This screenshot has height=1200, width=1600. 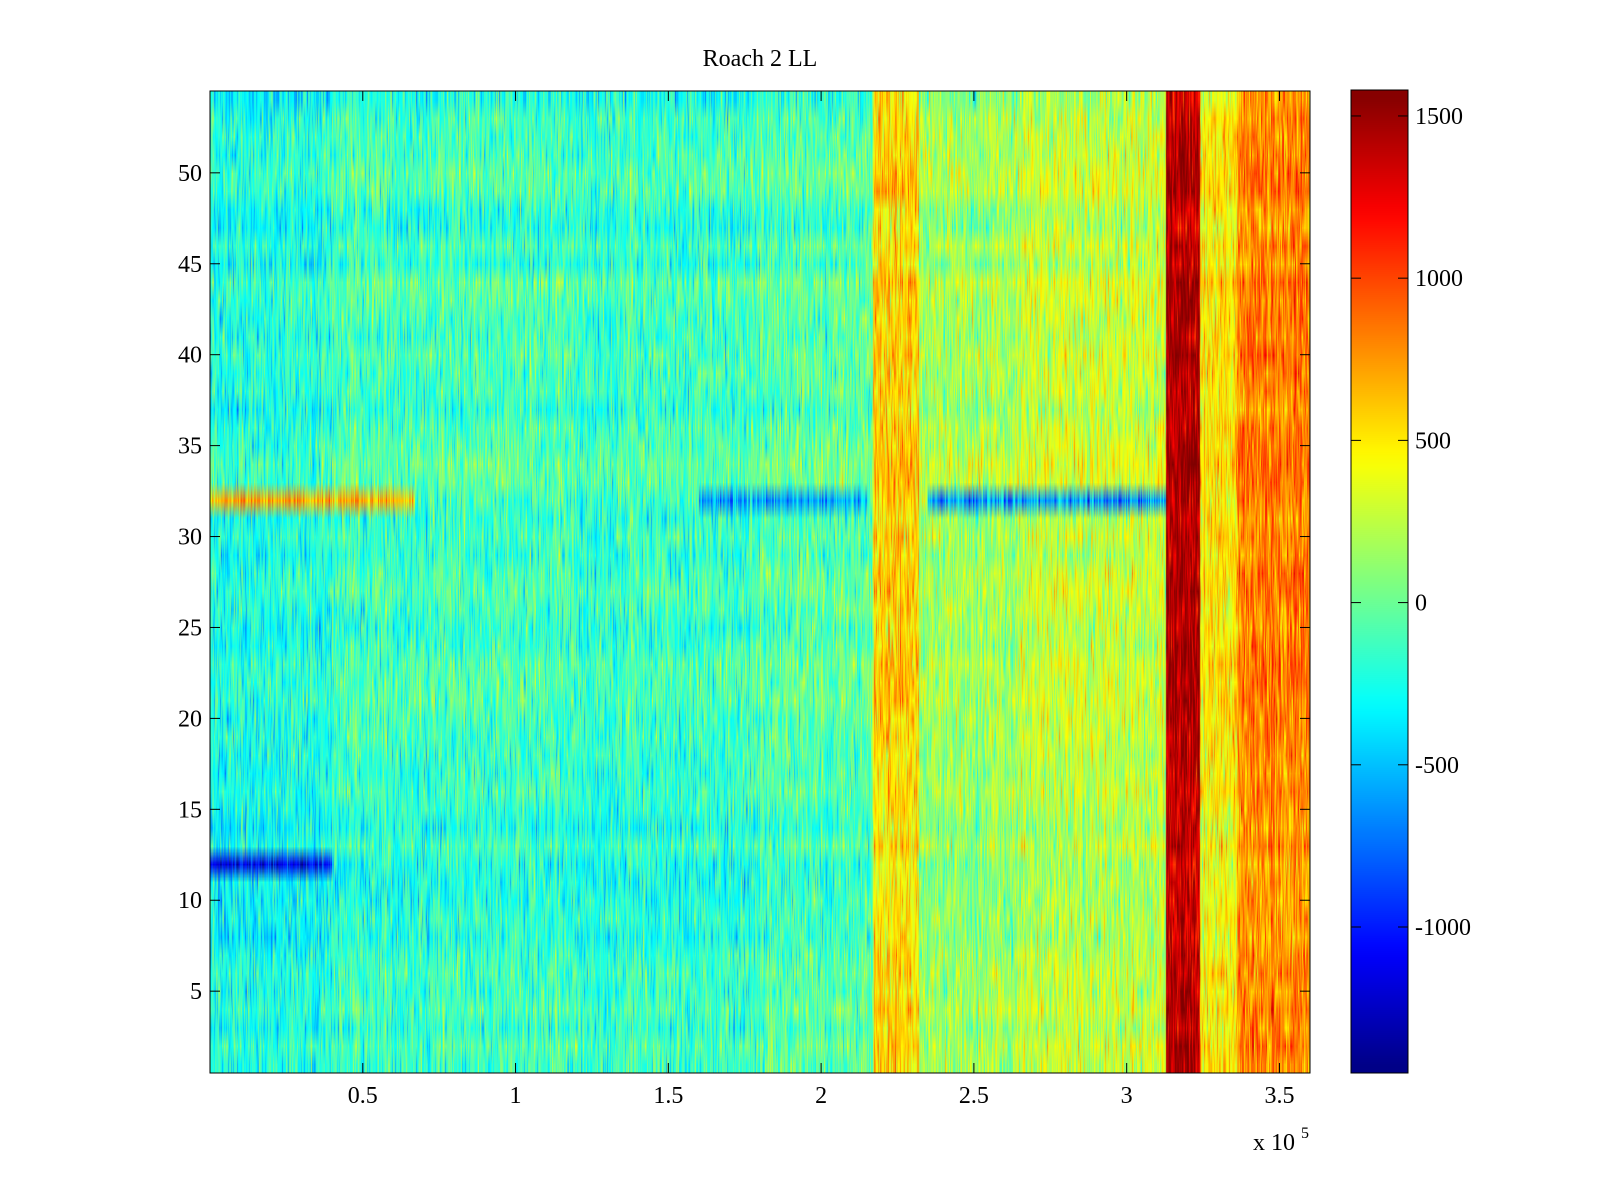 What do you see at coordinates (516, 1096) in the screenshot?
I see `x-tick-label: 1` at bounding box center [516, 1096].